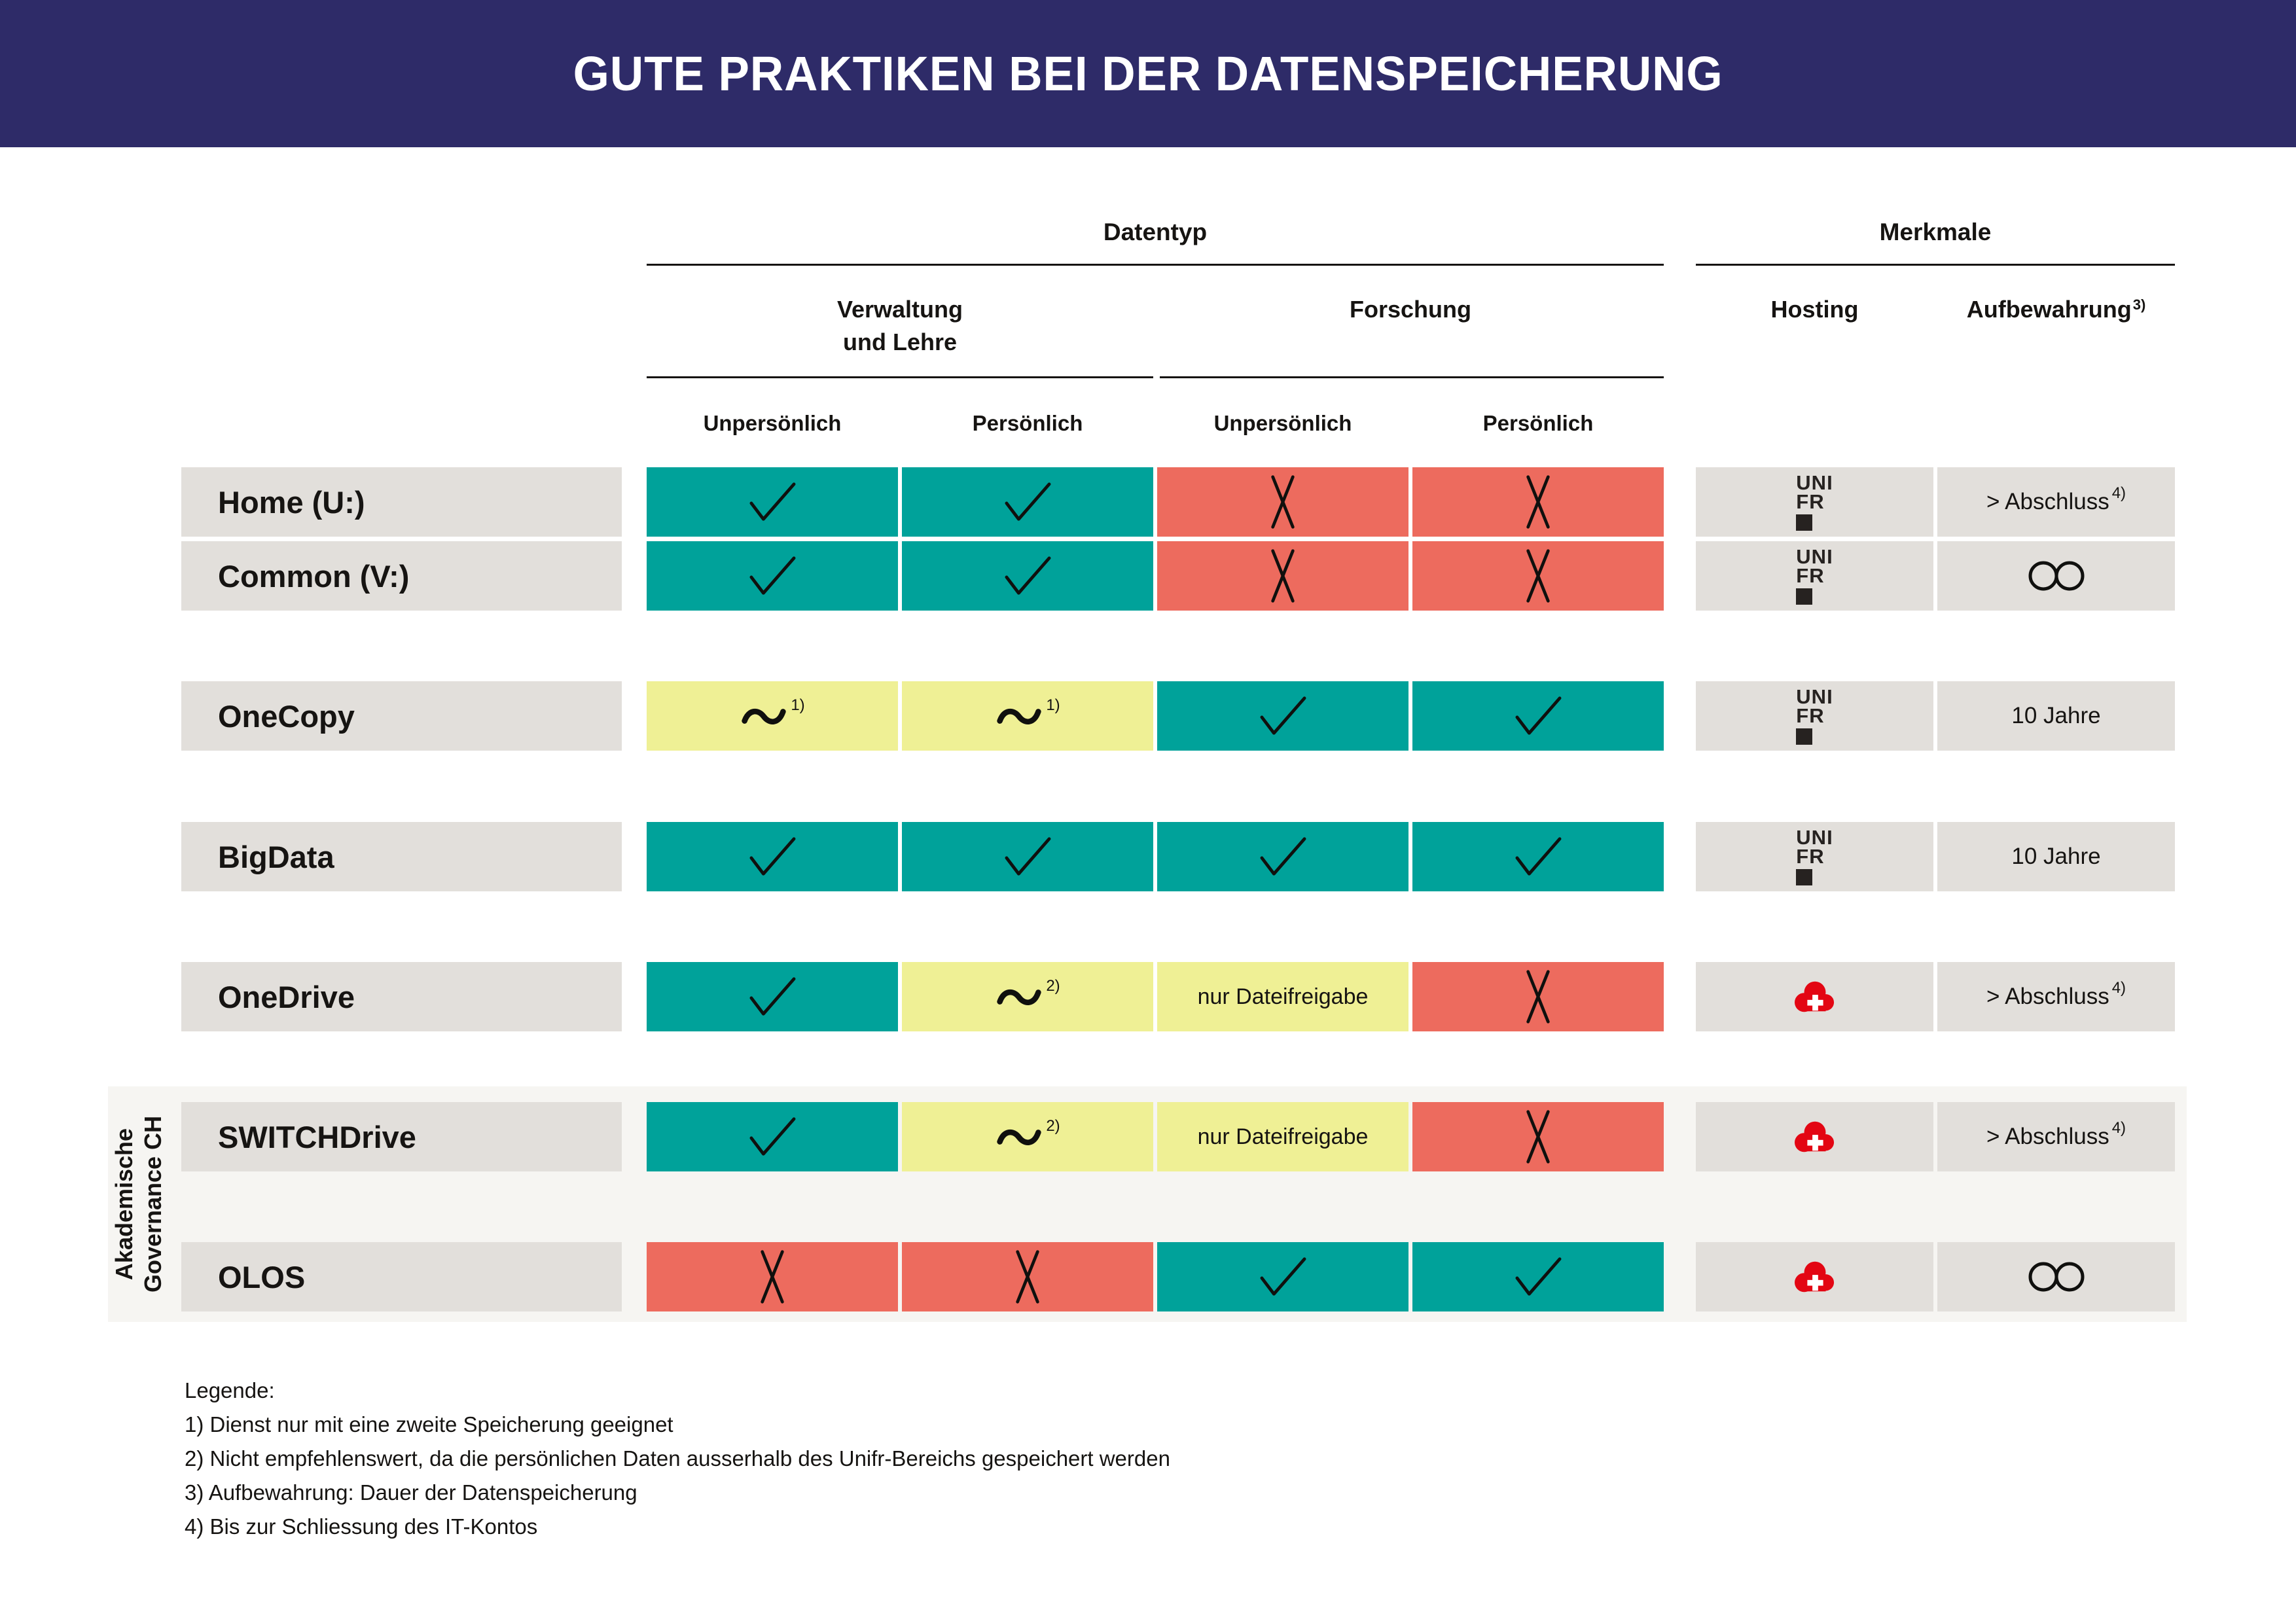 The width and height of the screenshot is (2296, 1623). What do you see at coordinates (1148, 1276) in the screenshot?
I see `table-row-olos: OLOS` at bounding box center [1148, 1276].